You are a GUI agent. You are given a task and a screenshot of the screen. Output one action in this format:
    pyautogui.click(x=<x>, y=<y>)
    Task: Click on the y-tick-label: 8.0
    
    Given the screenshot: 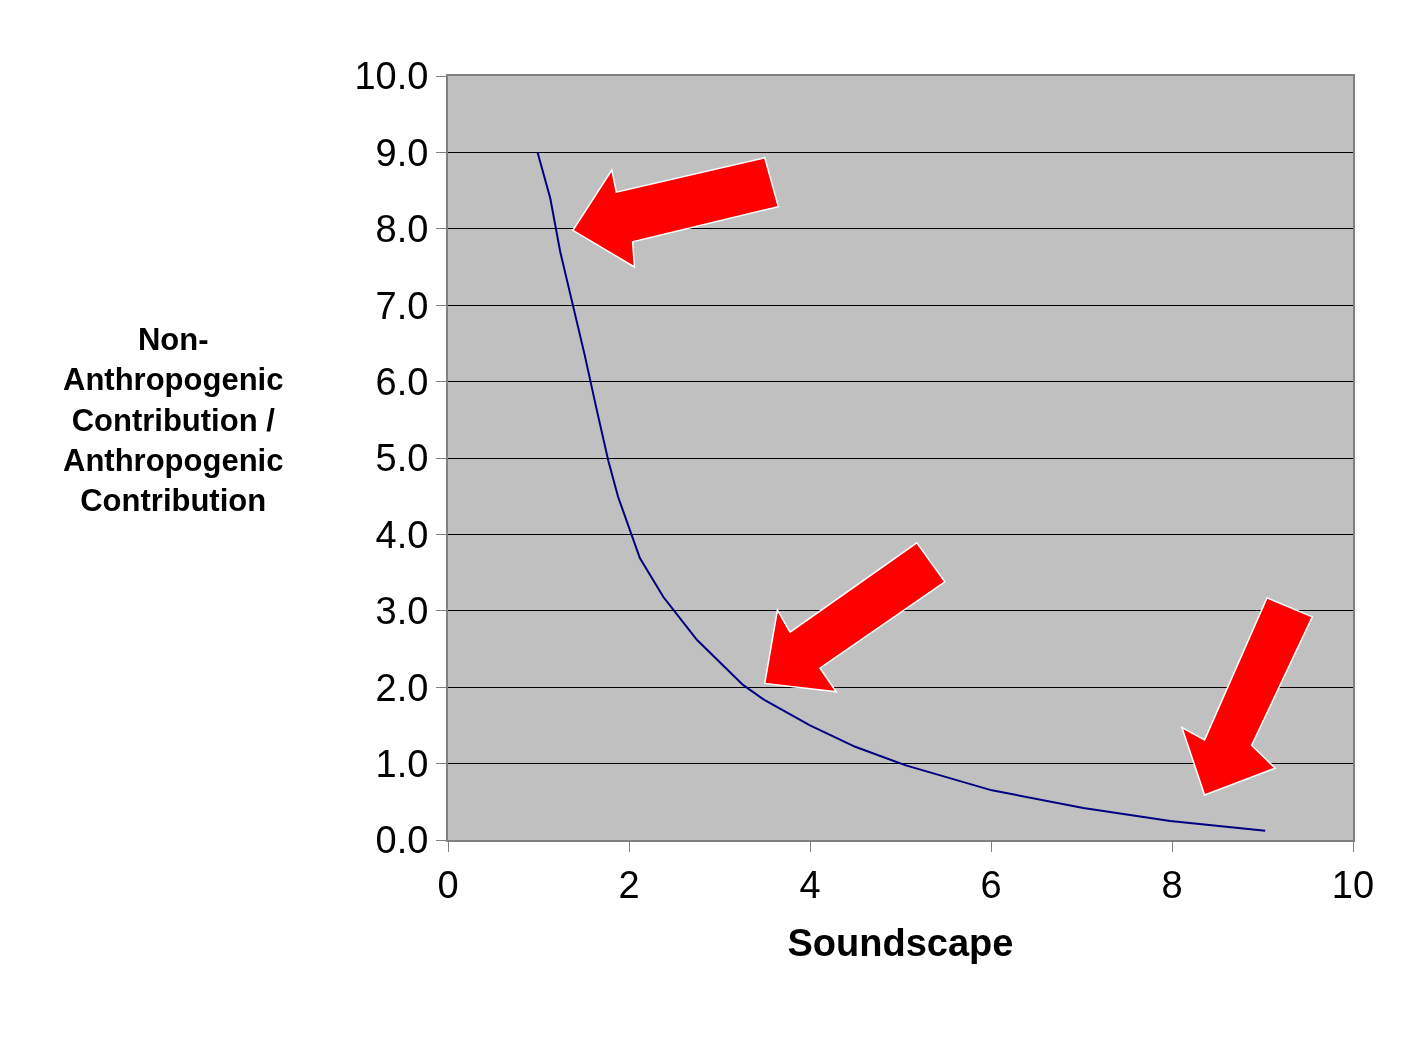 What is the action you would take?
    pyautogui.click(x=402, y=229)
    